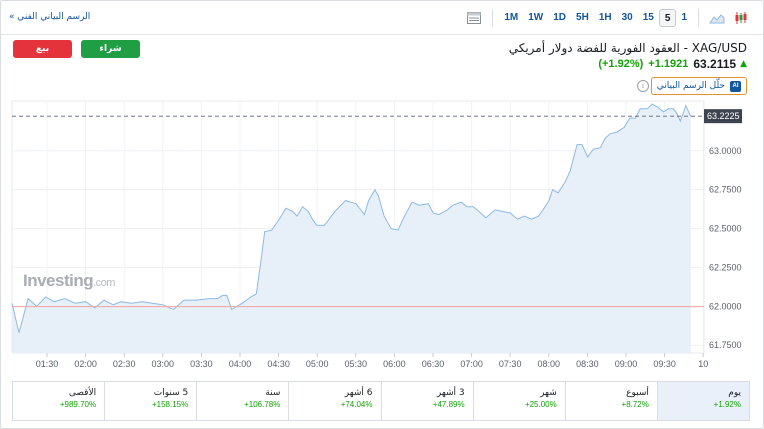 The height and width of the screenshot is (429, 764). What do you see at coordinates (110, 49) in the screenshot?
I see `buy-button: شراء` at bounding box center [110, 49].